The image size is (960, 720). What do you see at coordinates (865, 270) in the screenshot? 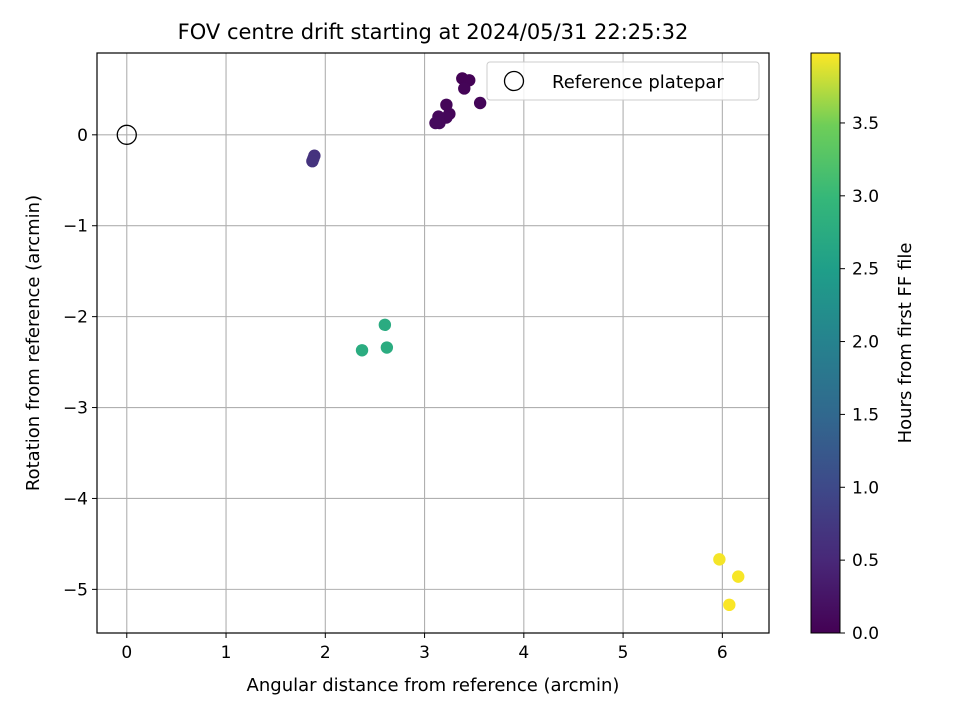
I see `colorbar-tick-label: 2.5` at bounding box center [865, 270].